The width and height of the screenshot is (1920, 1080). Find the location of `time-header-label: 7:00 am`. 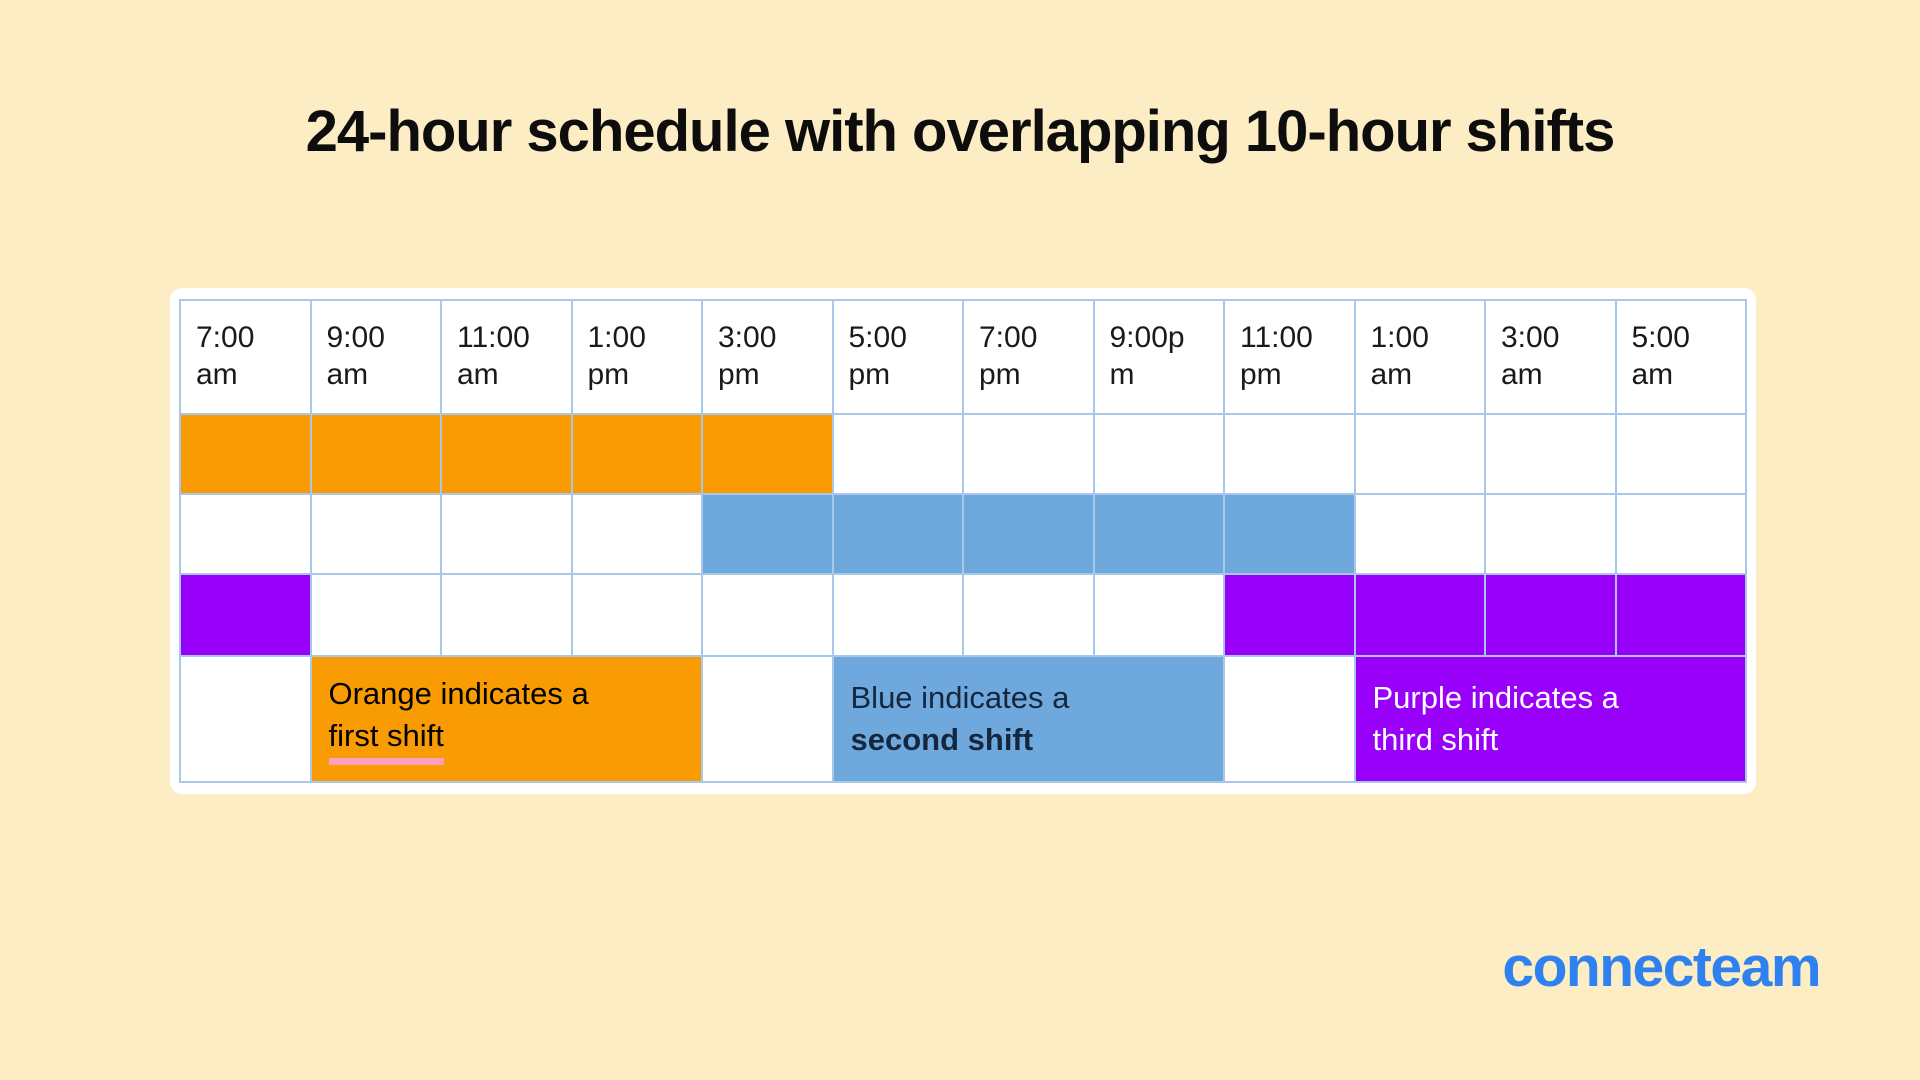

time-header-label: 7:00 am is located at coordinates (225, 356).